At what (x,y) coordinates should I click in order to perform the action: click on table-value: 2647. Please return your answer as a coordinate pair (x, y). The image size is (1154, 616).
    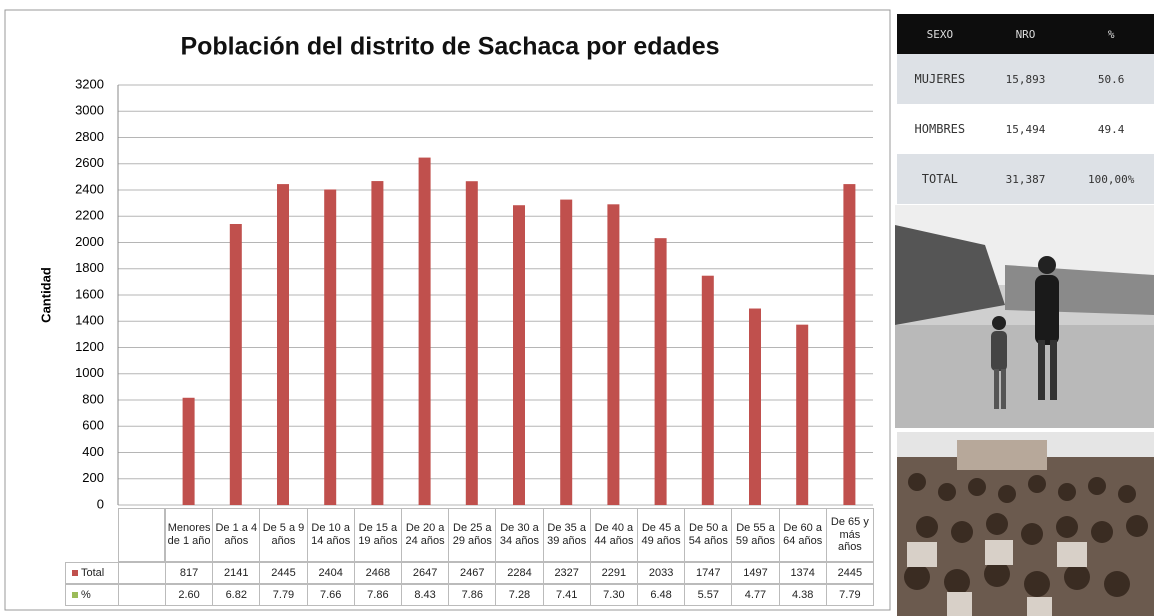
    Looking at the image, I should click on (425, 573).